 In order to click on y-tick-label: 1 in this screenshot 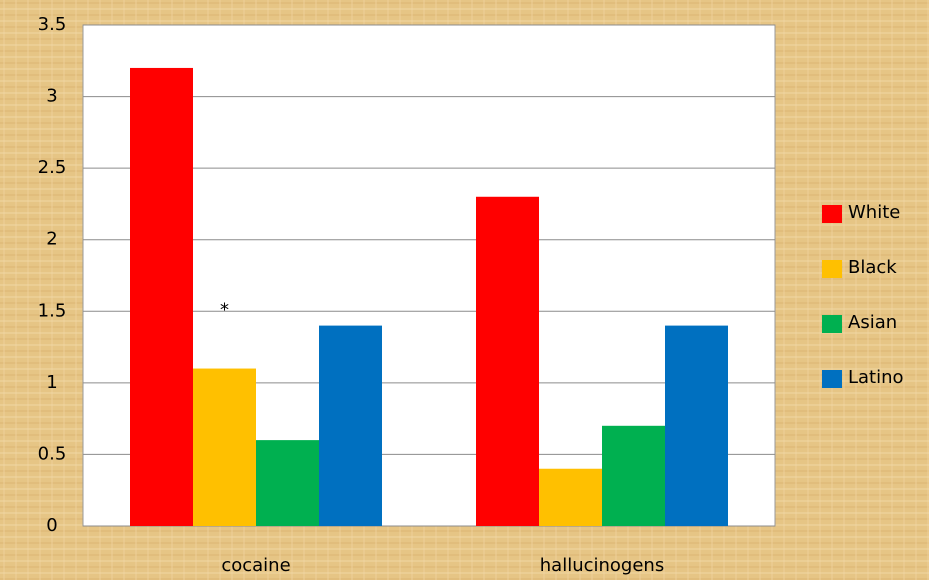, I will do `click(51, 382)`.